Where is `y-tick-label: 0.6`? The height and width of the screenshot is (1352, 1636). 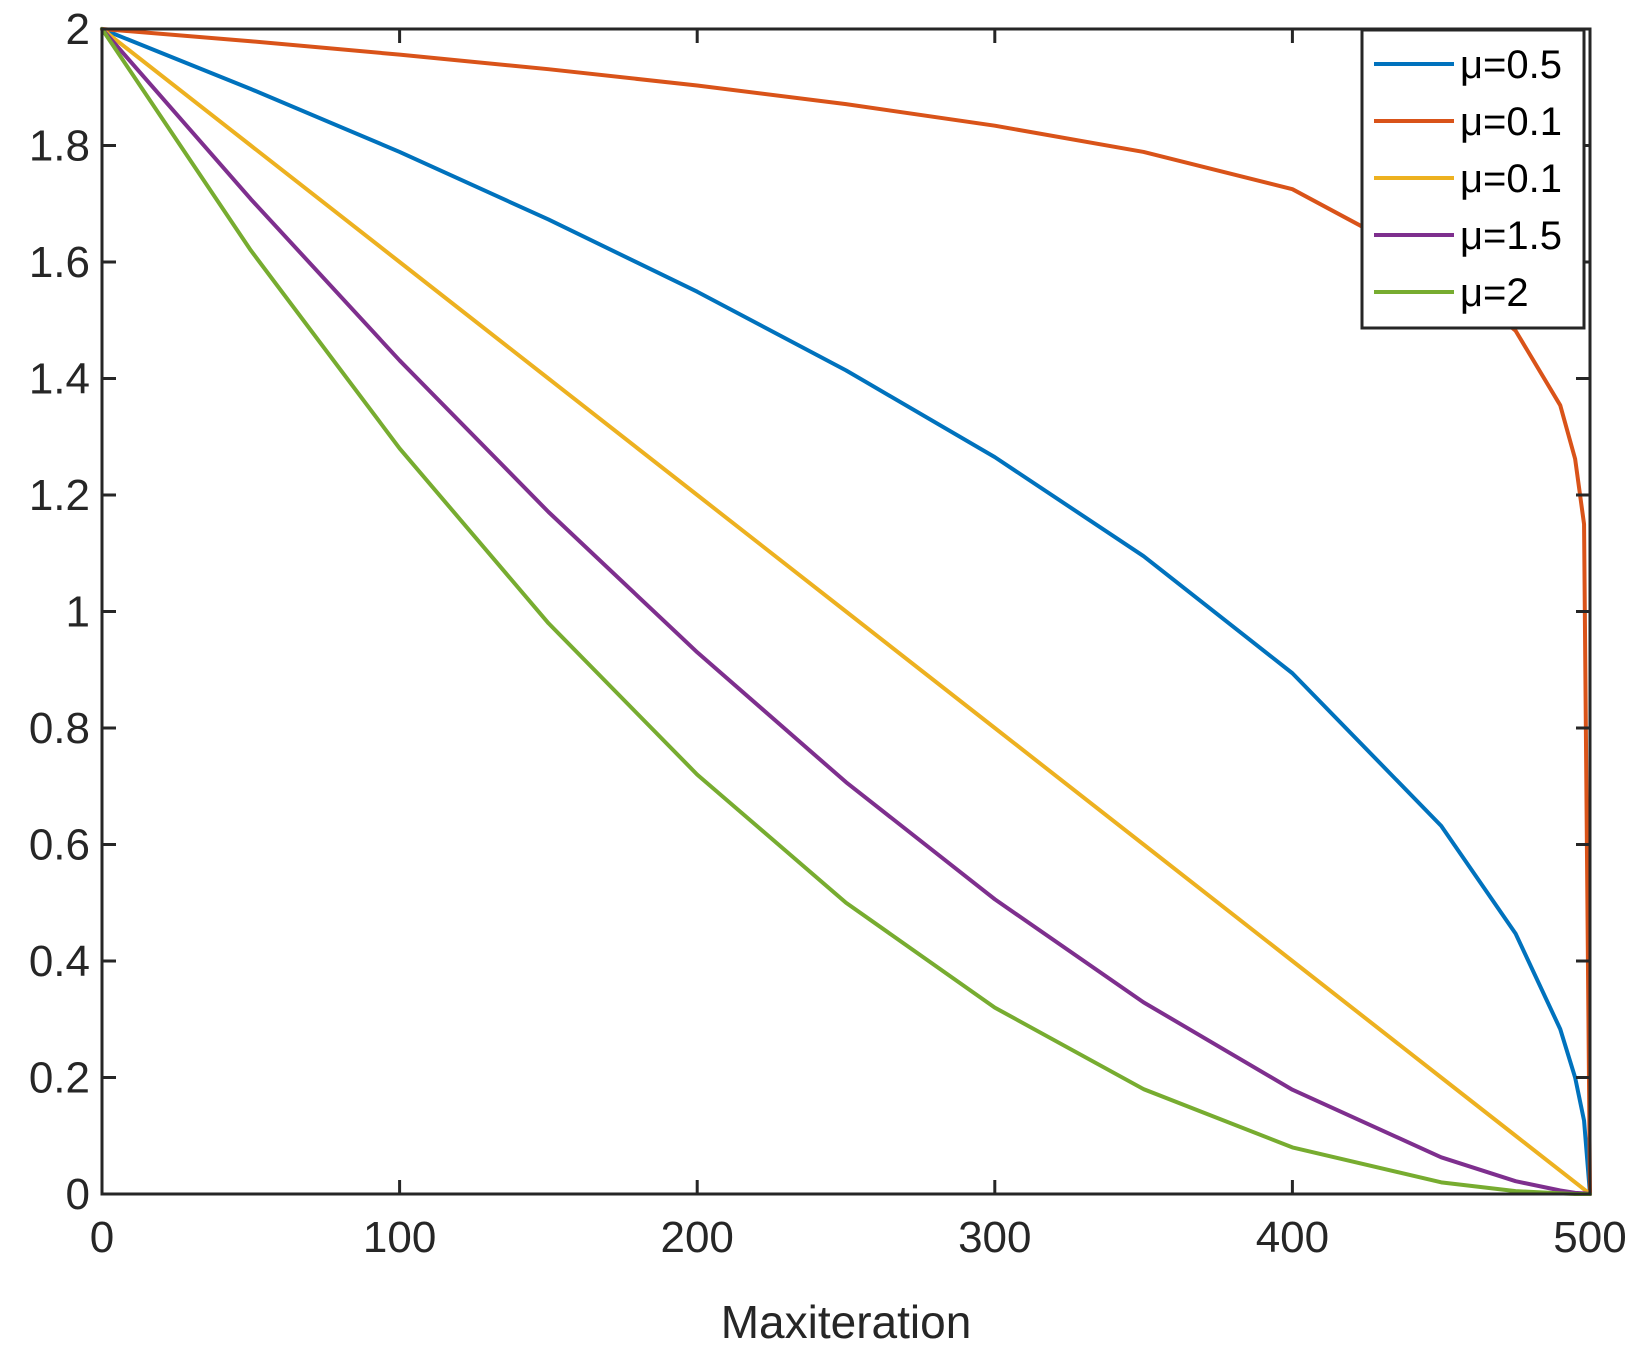 y-tick-label: 0.6 is located at coordinates (59, 845).